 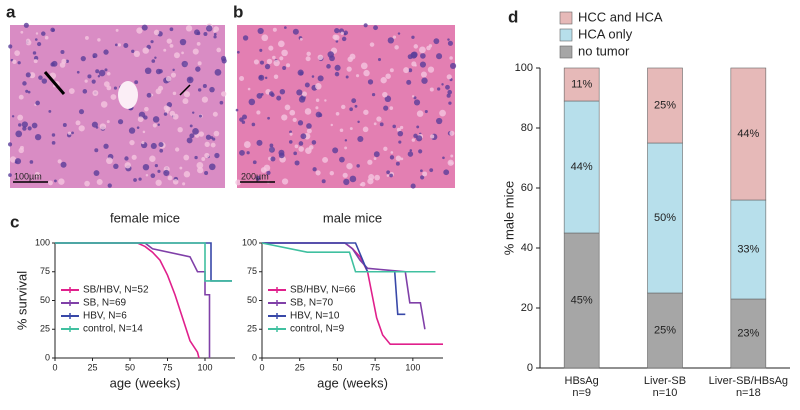 I want to click on x-tick-label: 0, so click(x=261, y=367).